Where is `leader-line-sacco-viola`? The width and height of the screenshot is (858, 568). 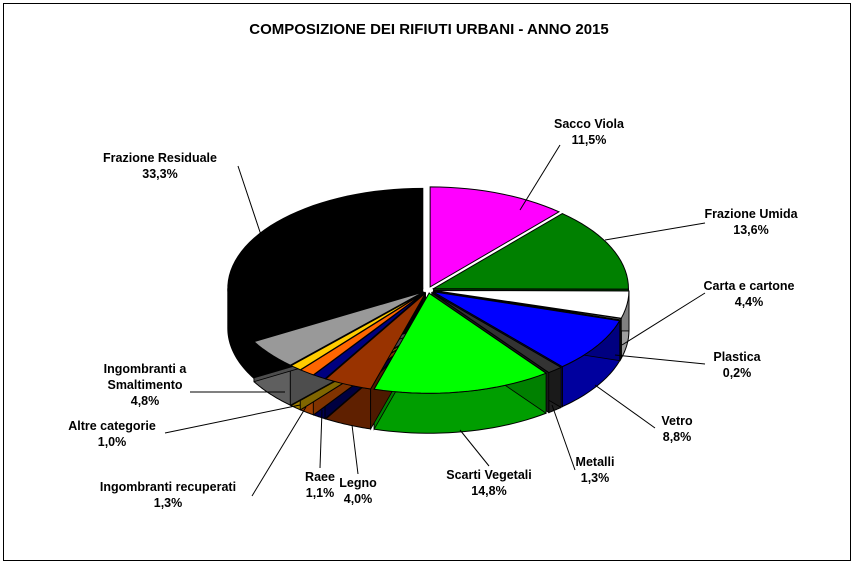 leader-line-sacco-viola is located at coordinates (540, 177).